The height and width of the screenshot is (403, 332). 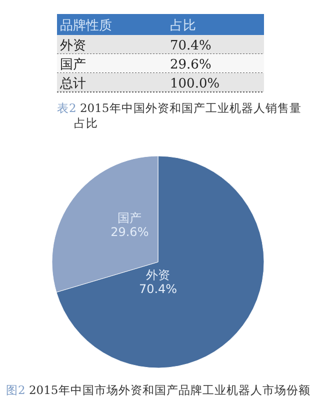 What do you see at coordinates (158, 289) in the screenshot?
I see `data-label: 70.4%` at bounding box center [158, 289].